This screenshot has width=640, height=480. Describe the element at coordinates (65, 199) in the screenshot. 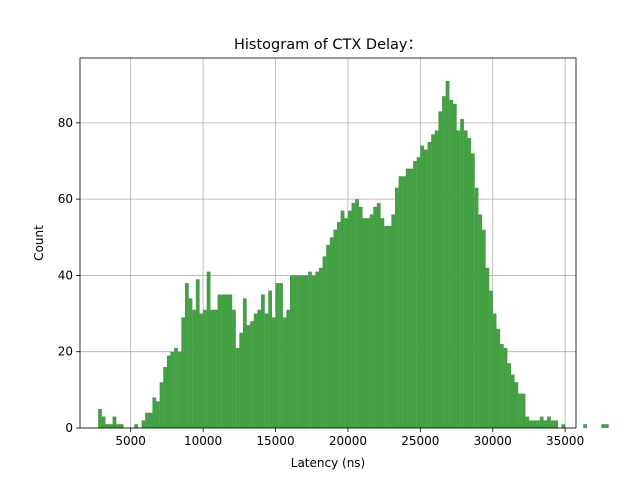

I see `y-tick-label: 60` at that location.